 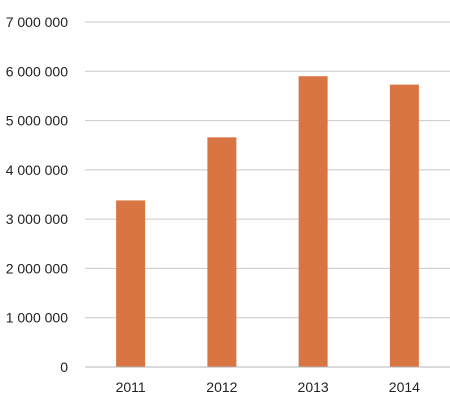 I want to click on x-tick-label: 2011, so click(x=131, y=387).